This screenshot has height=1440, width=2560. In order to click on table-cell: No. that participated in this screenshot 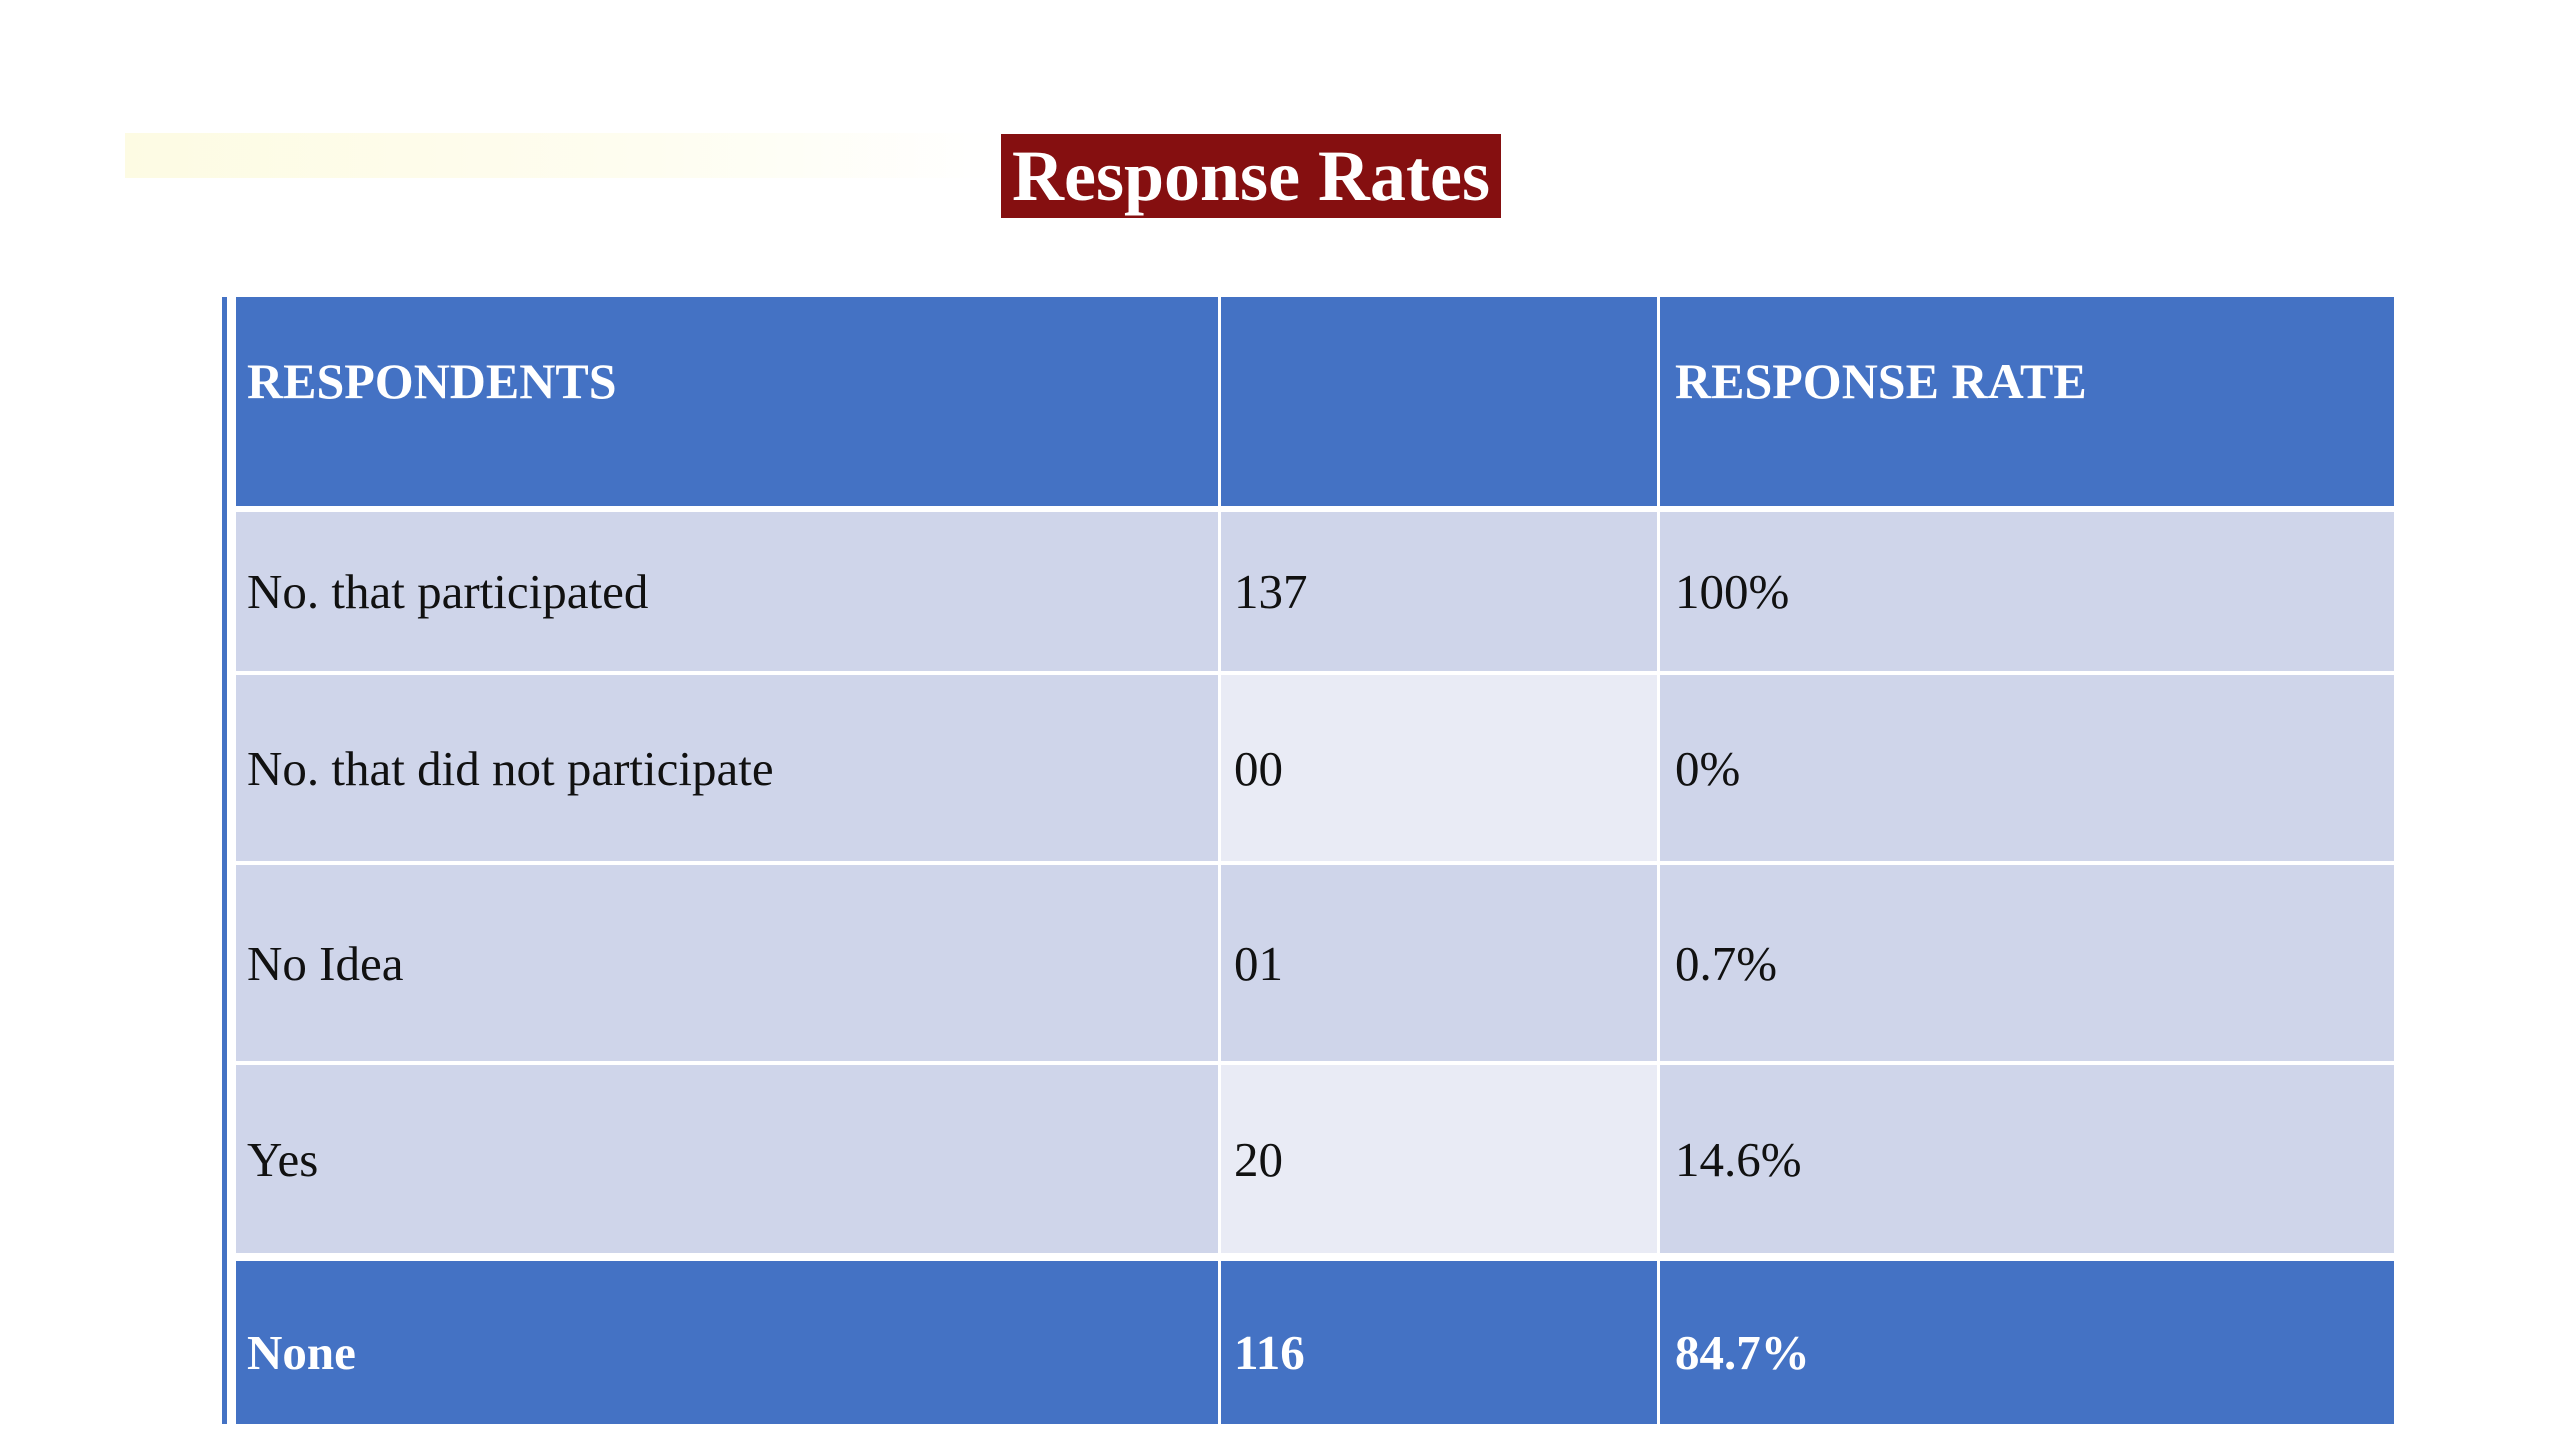, I will do `click(728, 593)`.